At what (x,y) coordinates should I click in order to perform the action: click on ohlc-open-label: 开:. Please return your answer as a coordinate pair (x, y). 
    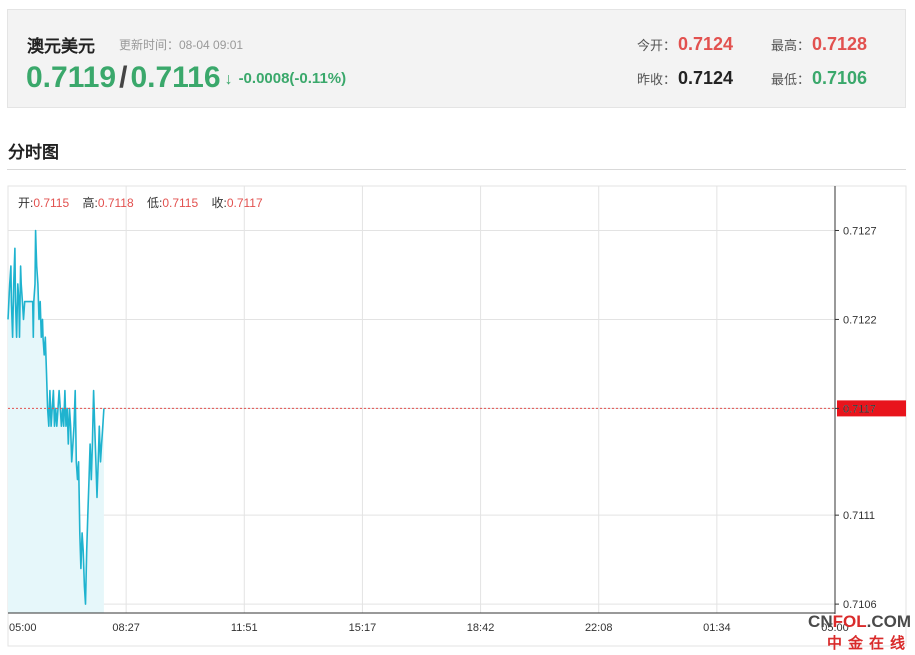
    Looking at the image, I should click on (26, 203).